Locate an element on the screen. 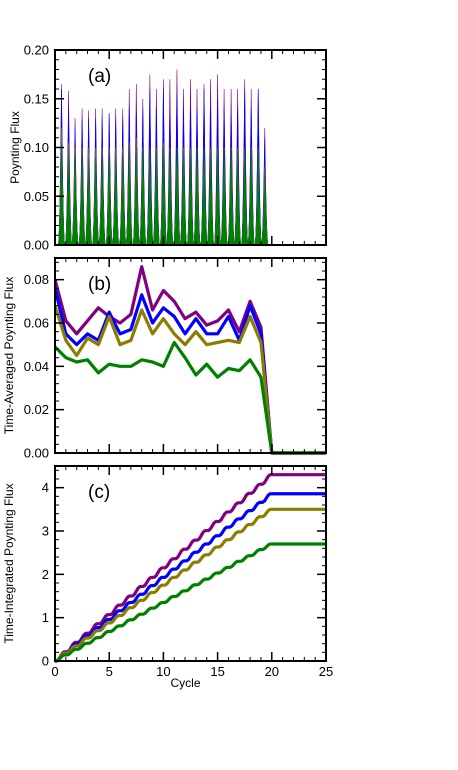  y-tick-label: 4 is located at coordinates (45, 487).